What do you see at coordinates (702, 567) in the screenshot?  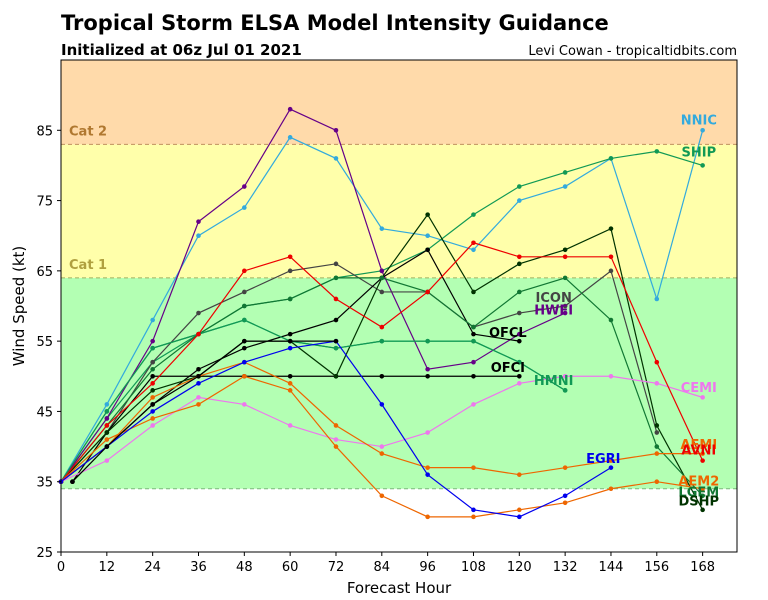 I see `x-tick-label-168: 168` at bounding box center [702, 567].